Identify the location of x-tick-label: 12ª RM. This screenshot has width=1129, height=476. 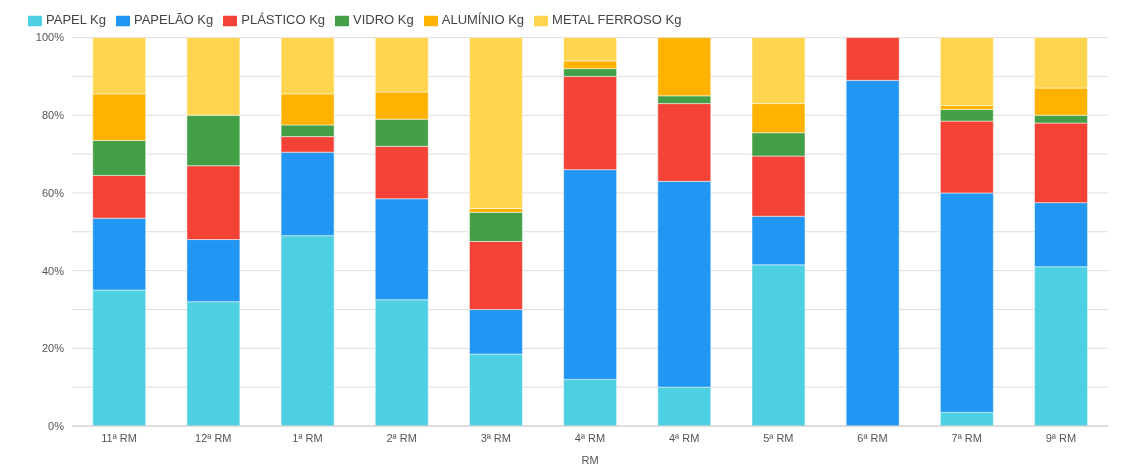
(213, 437).